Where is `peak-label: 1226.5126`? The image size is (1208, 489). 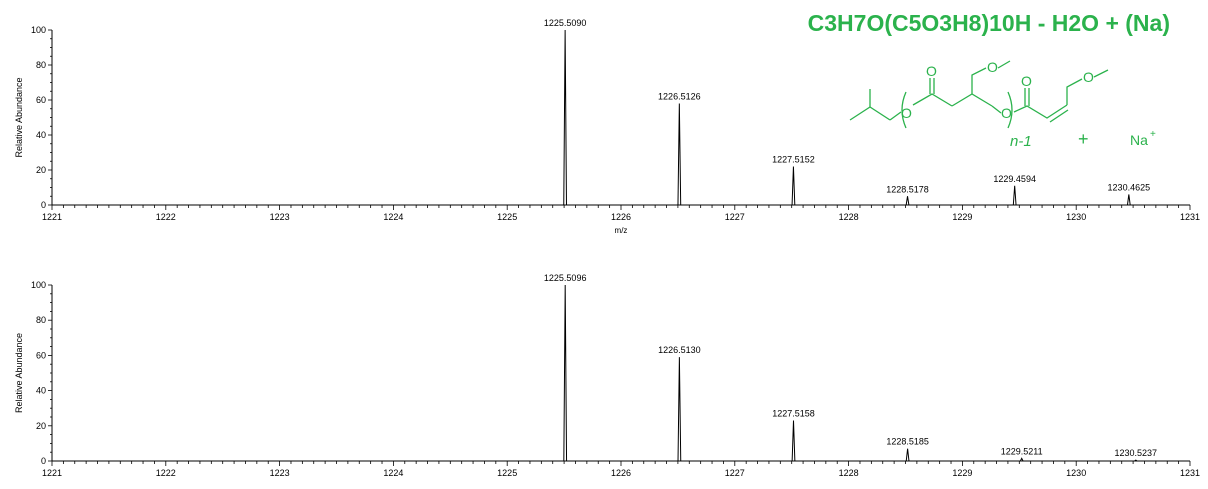
peak-label: 1226.5126 is located at coordinates (679, 97).